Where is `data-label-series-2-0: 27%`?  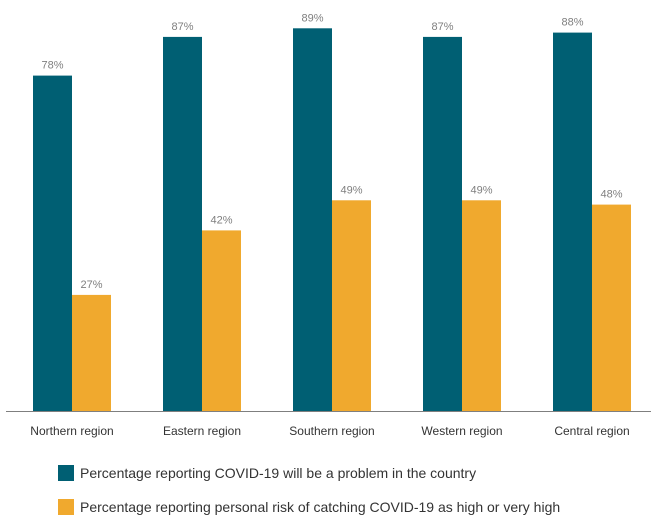
data-label-series-2-0: 27% is located at coordinates (91, 285).